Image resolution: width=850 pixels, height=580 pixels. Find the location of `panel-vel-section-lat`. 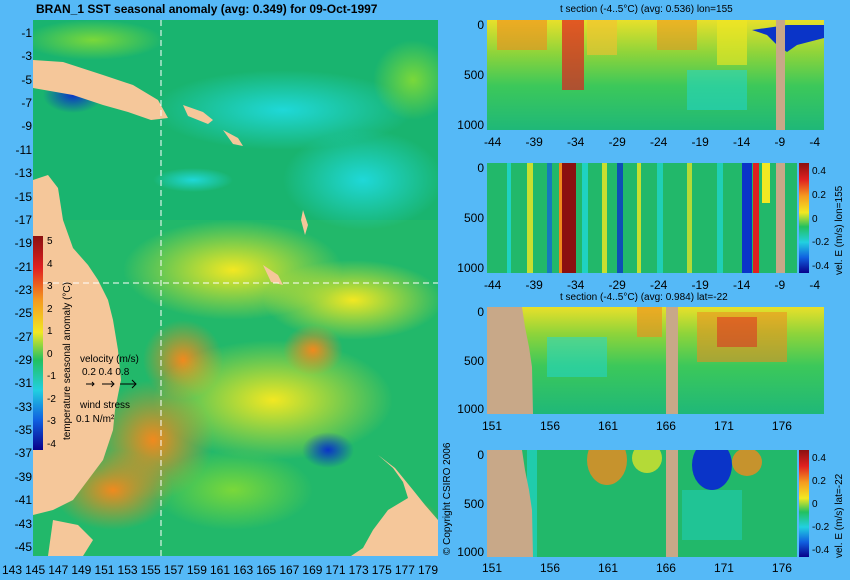

panel-vel-section-lat is located at coordinates (642, 503).